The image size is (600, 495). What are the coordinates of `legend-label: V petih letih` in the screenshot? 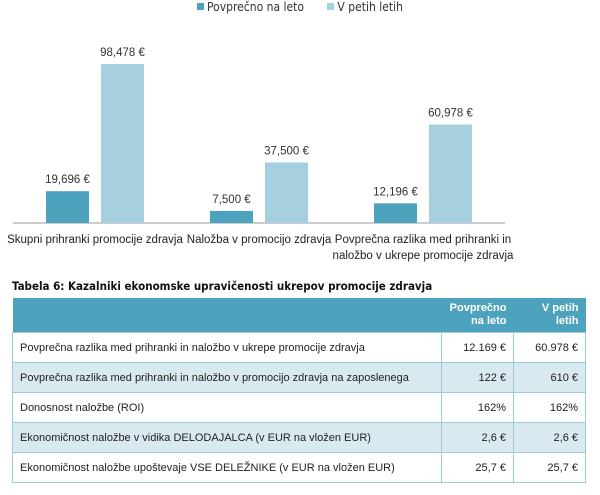 It's located at (370, 7).